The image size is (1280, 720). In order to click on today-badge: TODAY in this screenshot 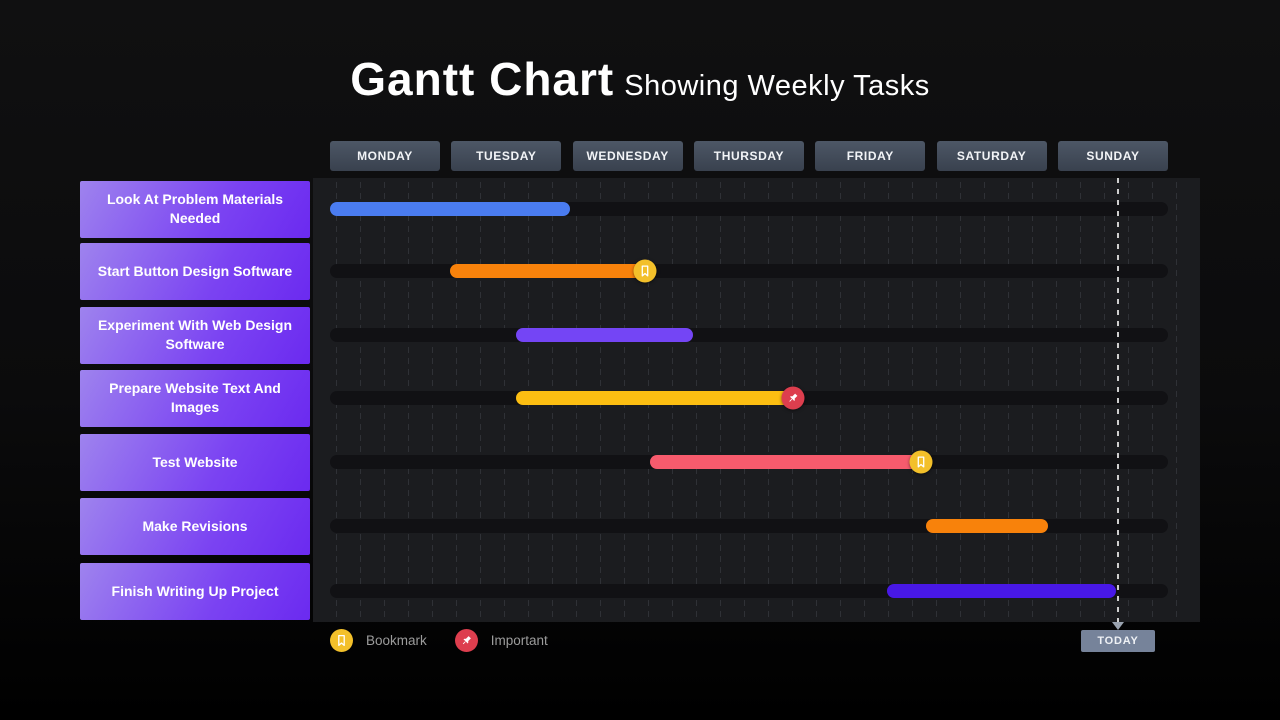, I will do `click(1118, 641)`.